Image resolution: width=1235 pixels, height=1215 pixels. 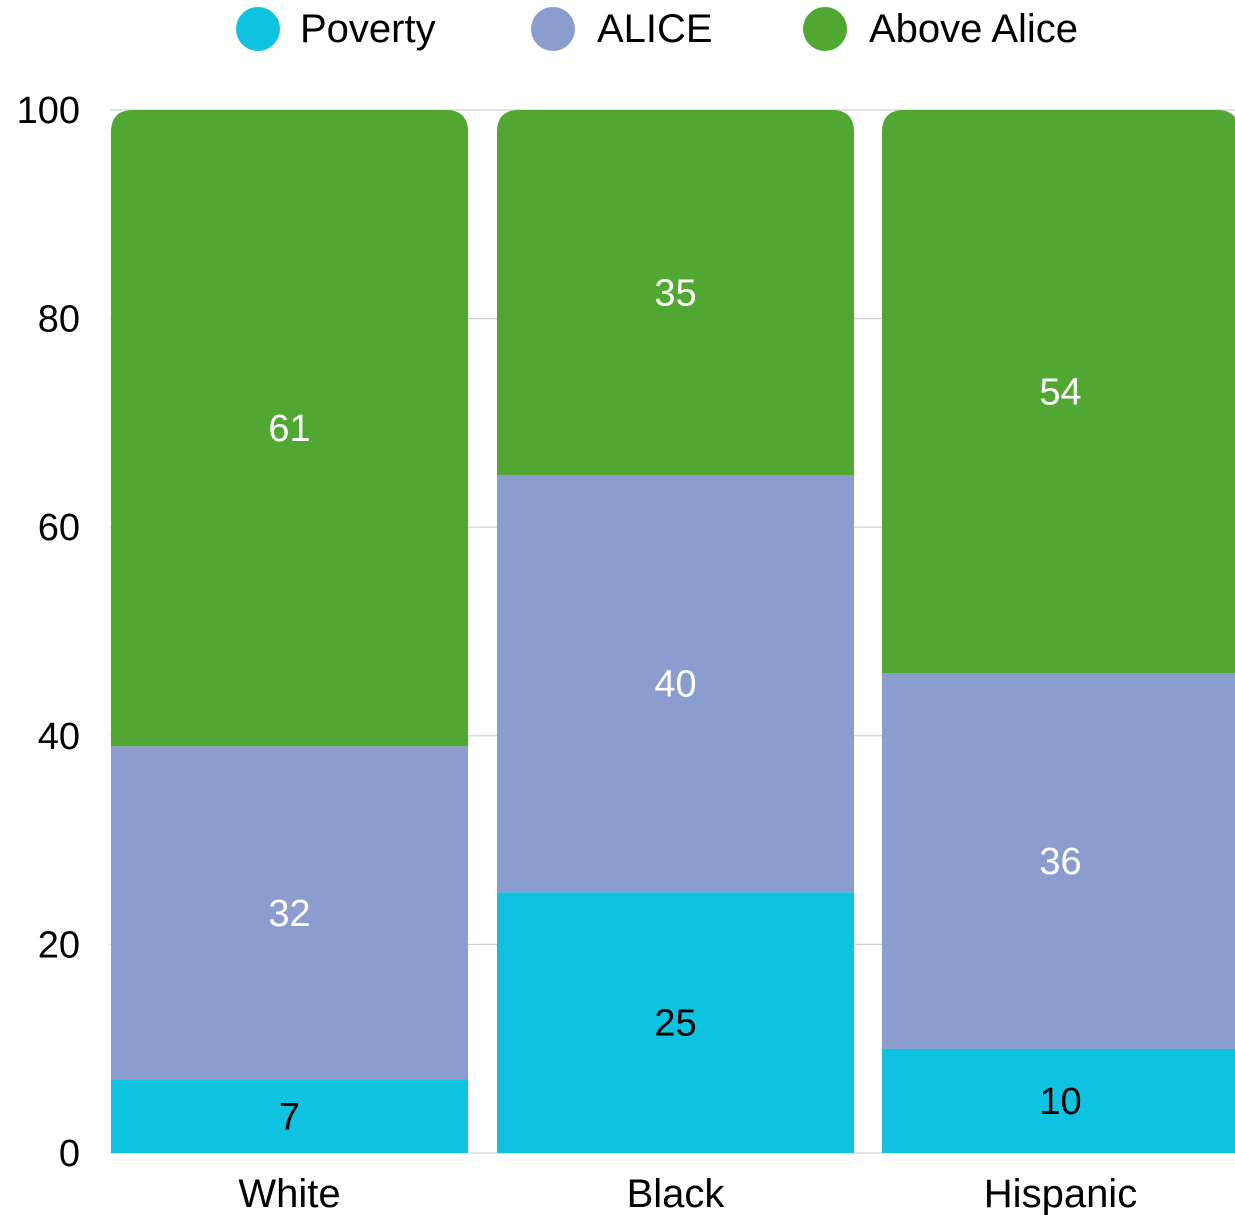 I want to click on legend-label: Above Alice, so click(x=973, y=29).